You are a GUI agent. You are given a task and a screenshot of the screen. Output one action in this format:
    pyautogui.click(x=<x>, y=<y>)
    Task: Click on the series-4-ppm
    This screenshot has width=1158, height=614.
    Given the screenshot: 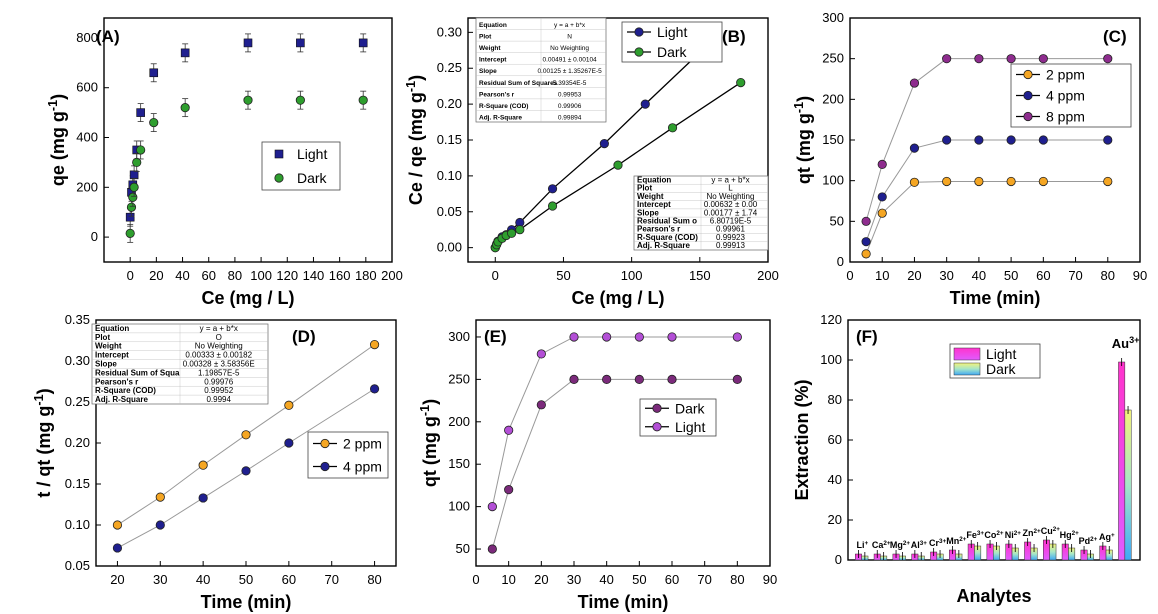 What is the action you would take?
    pyautogui.click(x=987, y=191)
    